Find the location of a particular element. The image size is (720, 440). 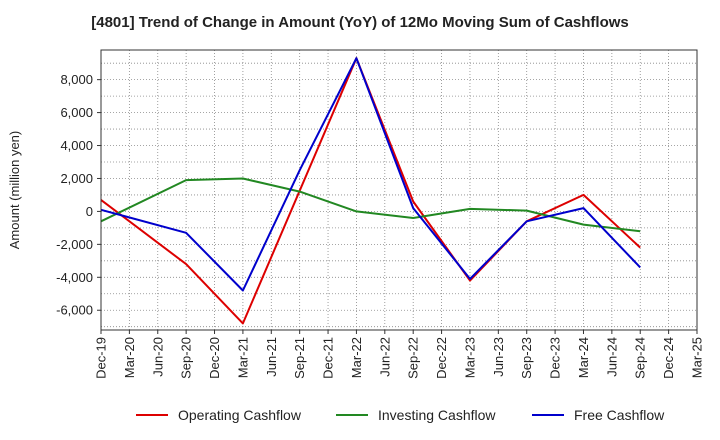

x-tick-label: Jun-20 is located at coordinates (157, 357).